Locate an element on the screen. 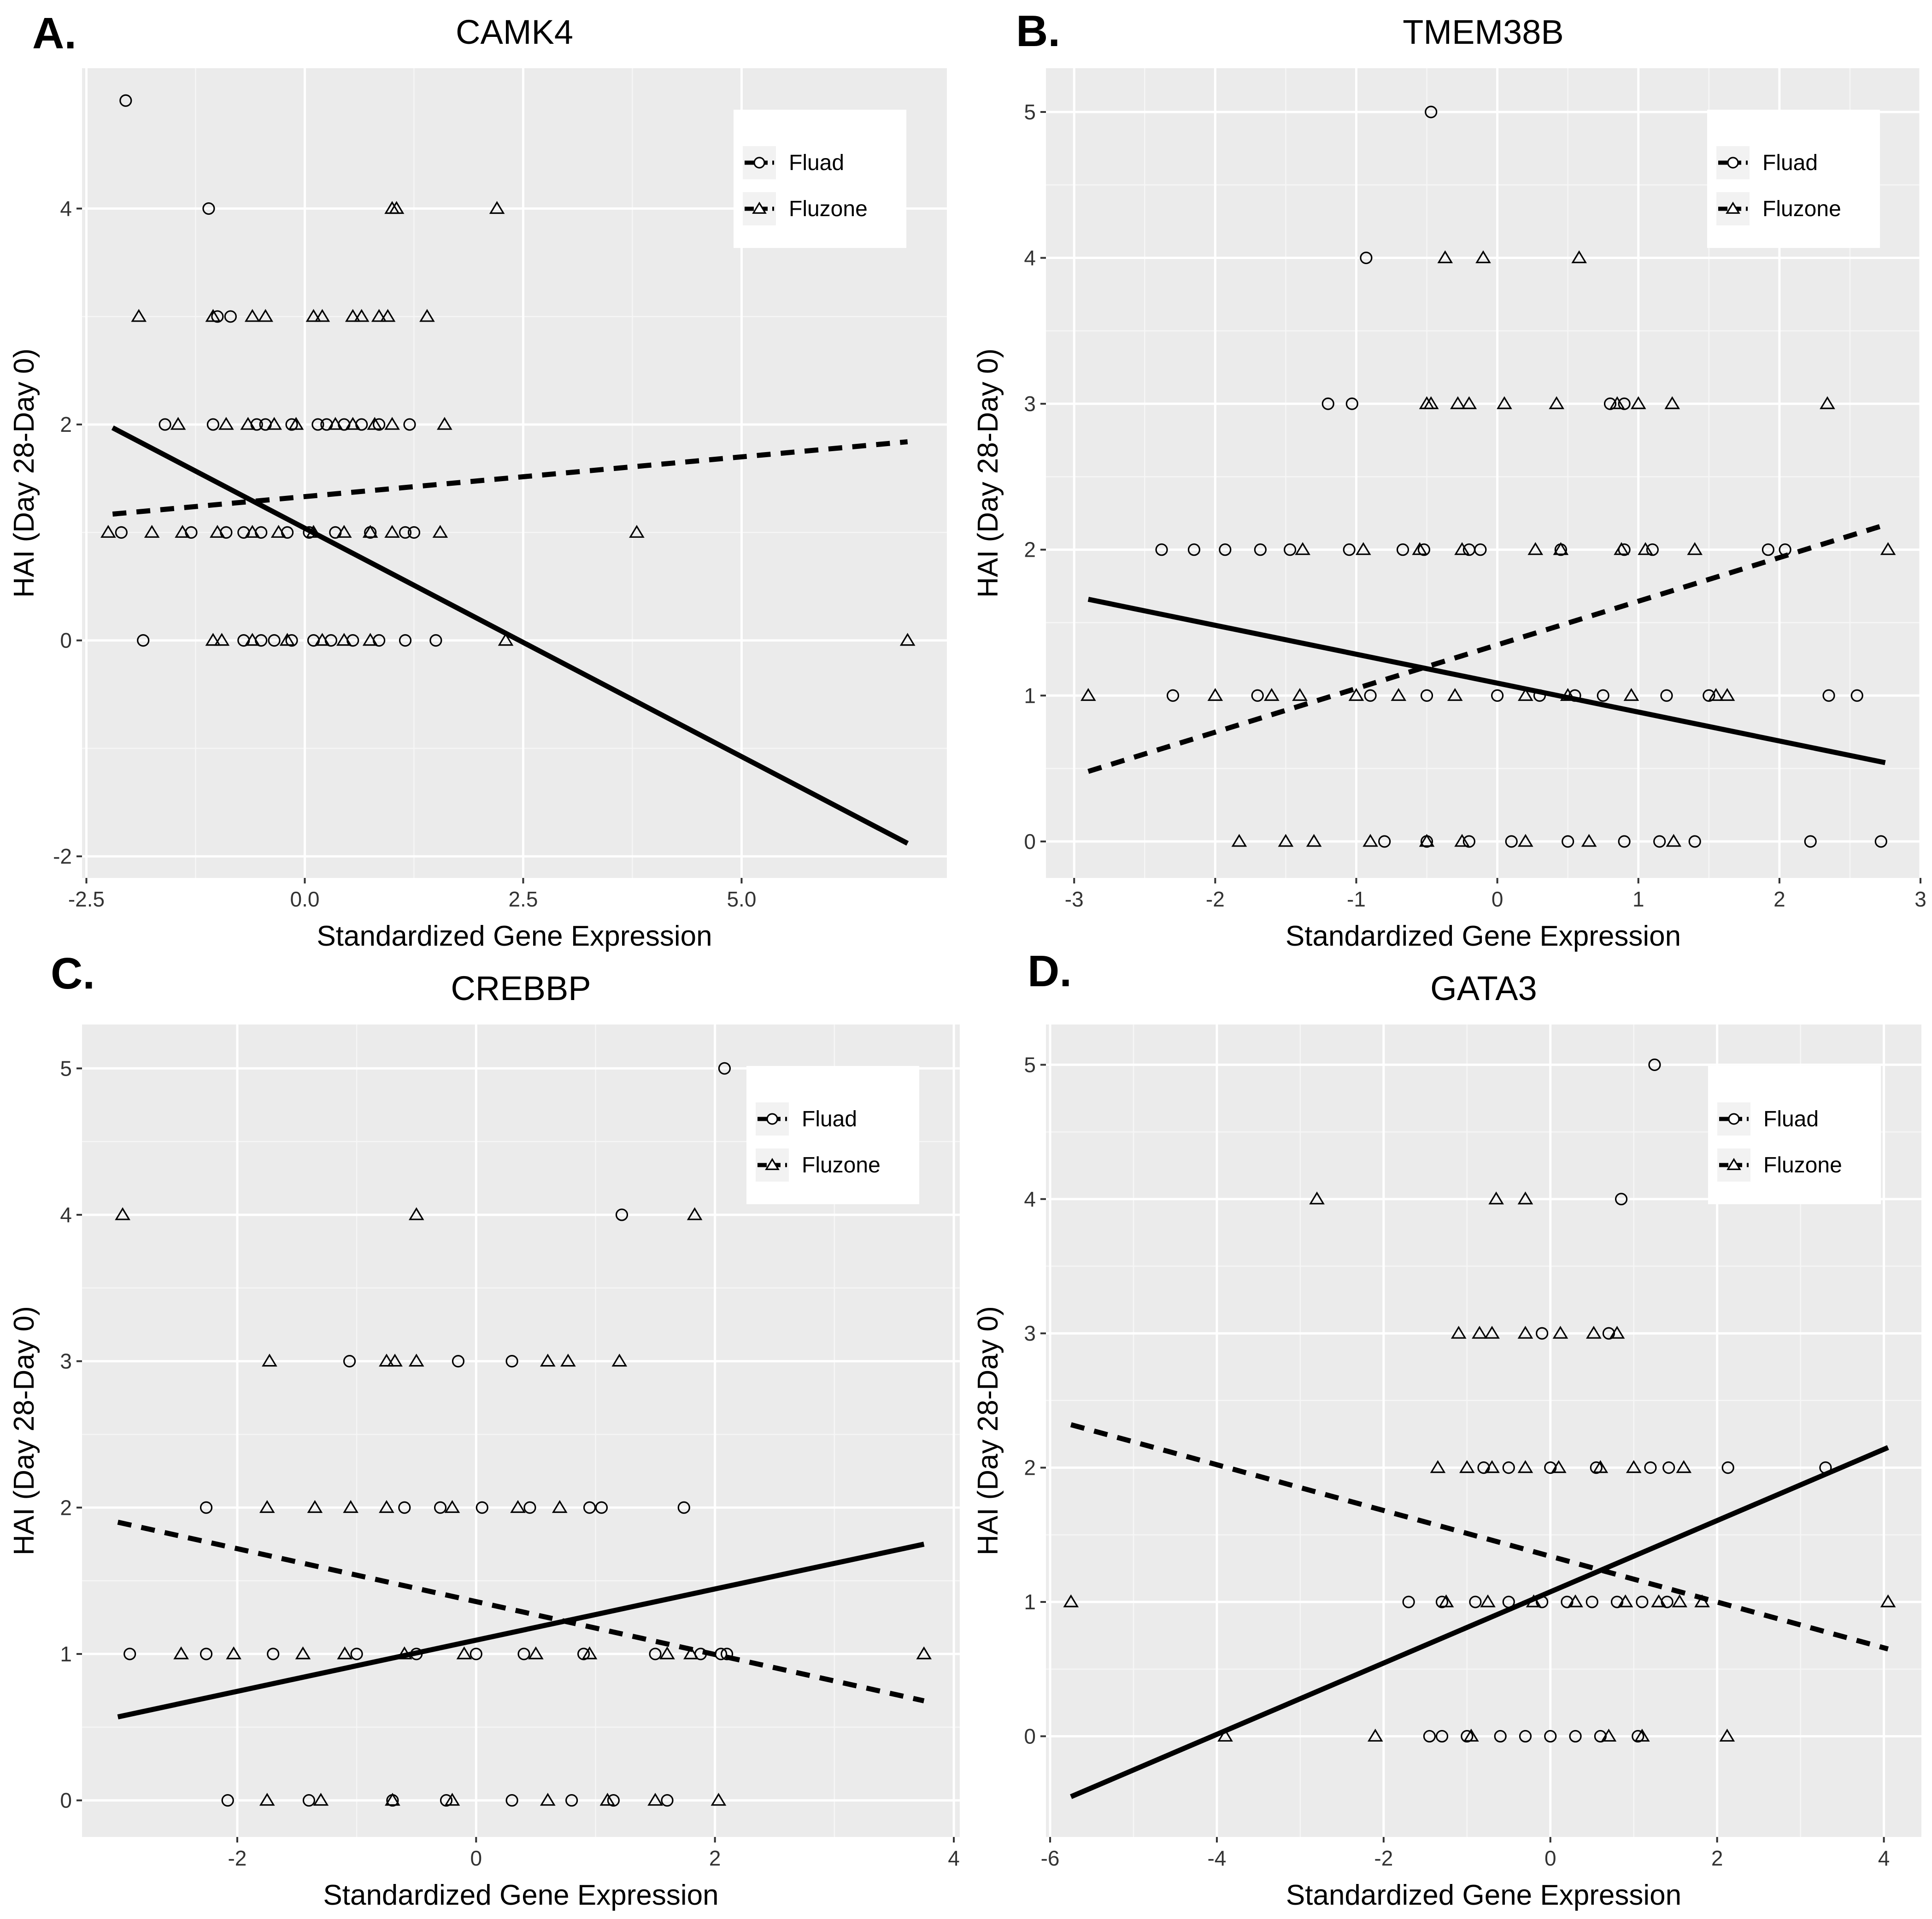 This screenshot has width=1932, height=1919. x-tick-label: -3 is located at coordinates (1074, 899).